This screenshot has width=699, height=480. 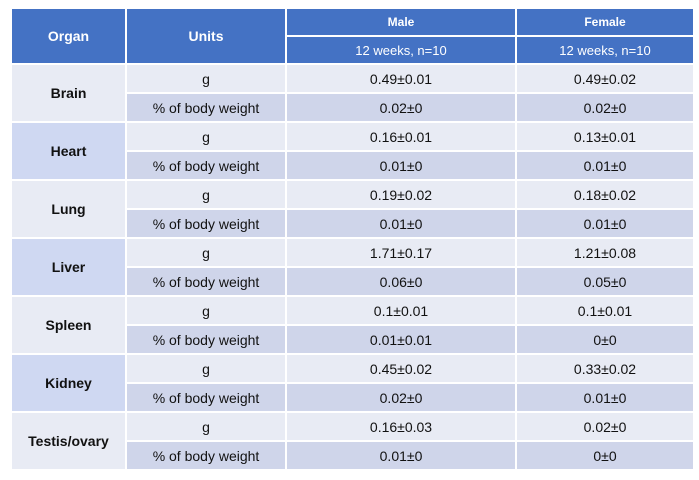 What do you see at coordinates (401, 50) in the screenshot?
I see `header-male-subtitle: 12 weeks, n=10` at bounding box center [401, 50].